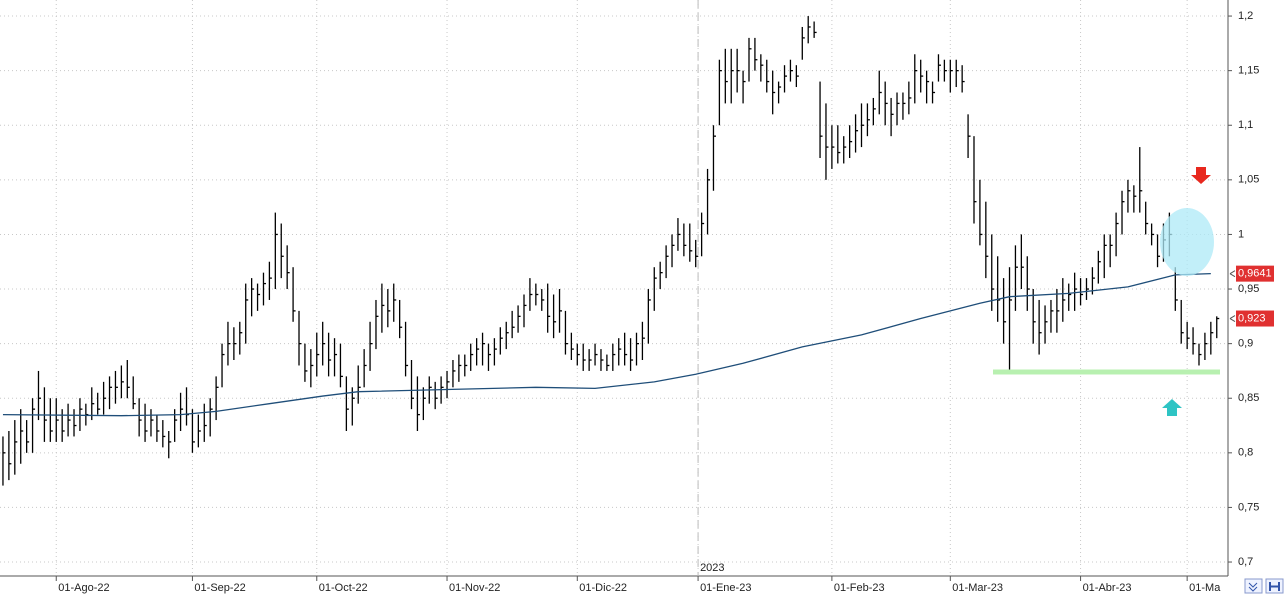 The image size is (1287, 595). I want to click on x-tick-label: 01-Oct-22, so click(343, 588).